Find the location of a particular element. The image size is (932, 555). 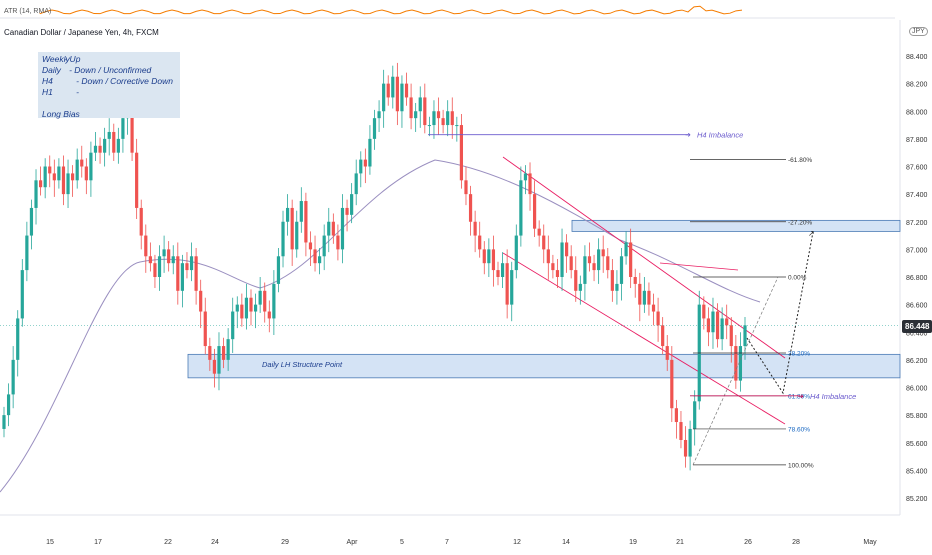

current-price-tag: 86.448 is located at coordinates (917, 326).